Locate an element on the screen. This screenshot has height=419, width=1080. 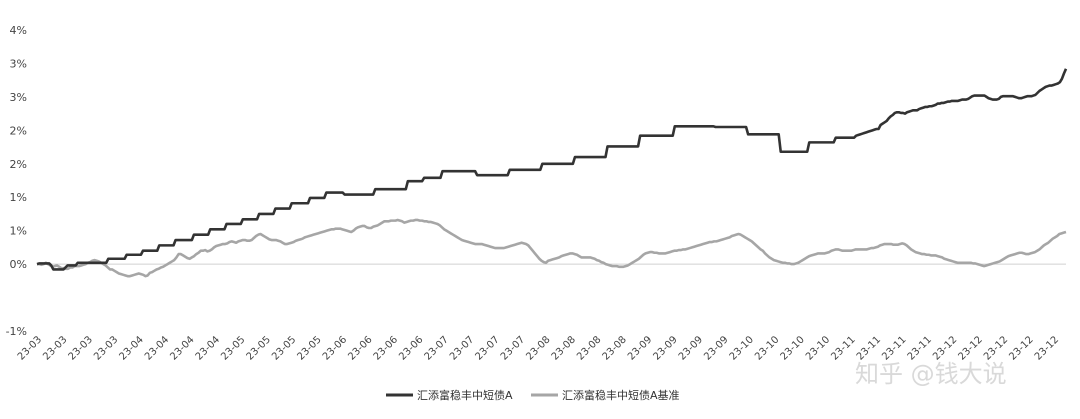
legend-label-2: 汇添富稳丰中短债A基准 is located at coordinates (621, 395).